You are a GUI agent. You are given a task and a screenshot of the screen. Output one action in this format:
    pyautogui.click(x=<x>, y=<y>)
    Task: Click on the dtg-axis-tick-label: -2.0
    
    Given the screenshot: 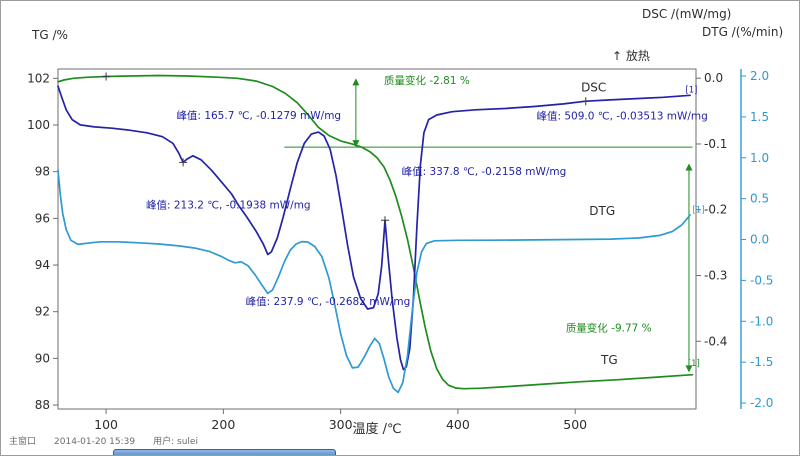 What is the action you would take?
    pyautogui.click(x=761, y=403)
    